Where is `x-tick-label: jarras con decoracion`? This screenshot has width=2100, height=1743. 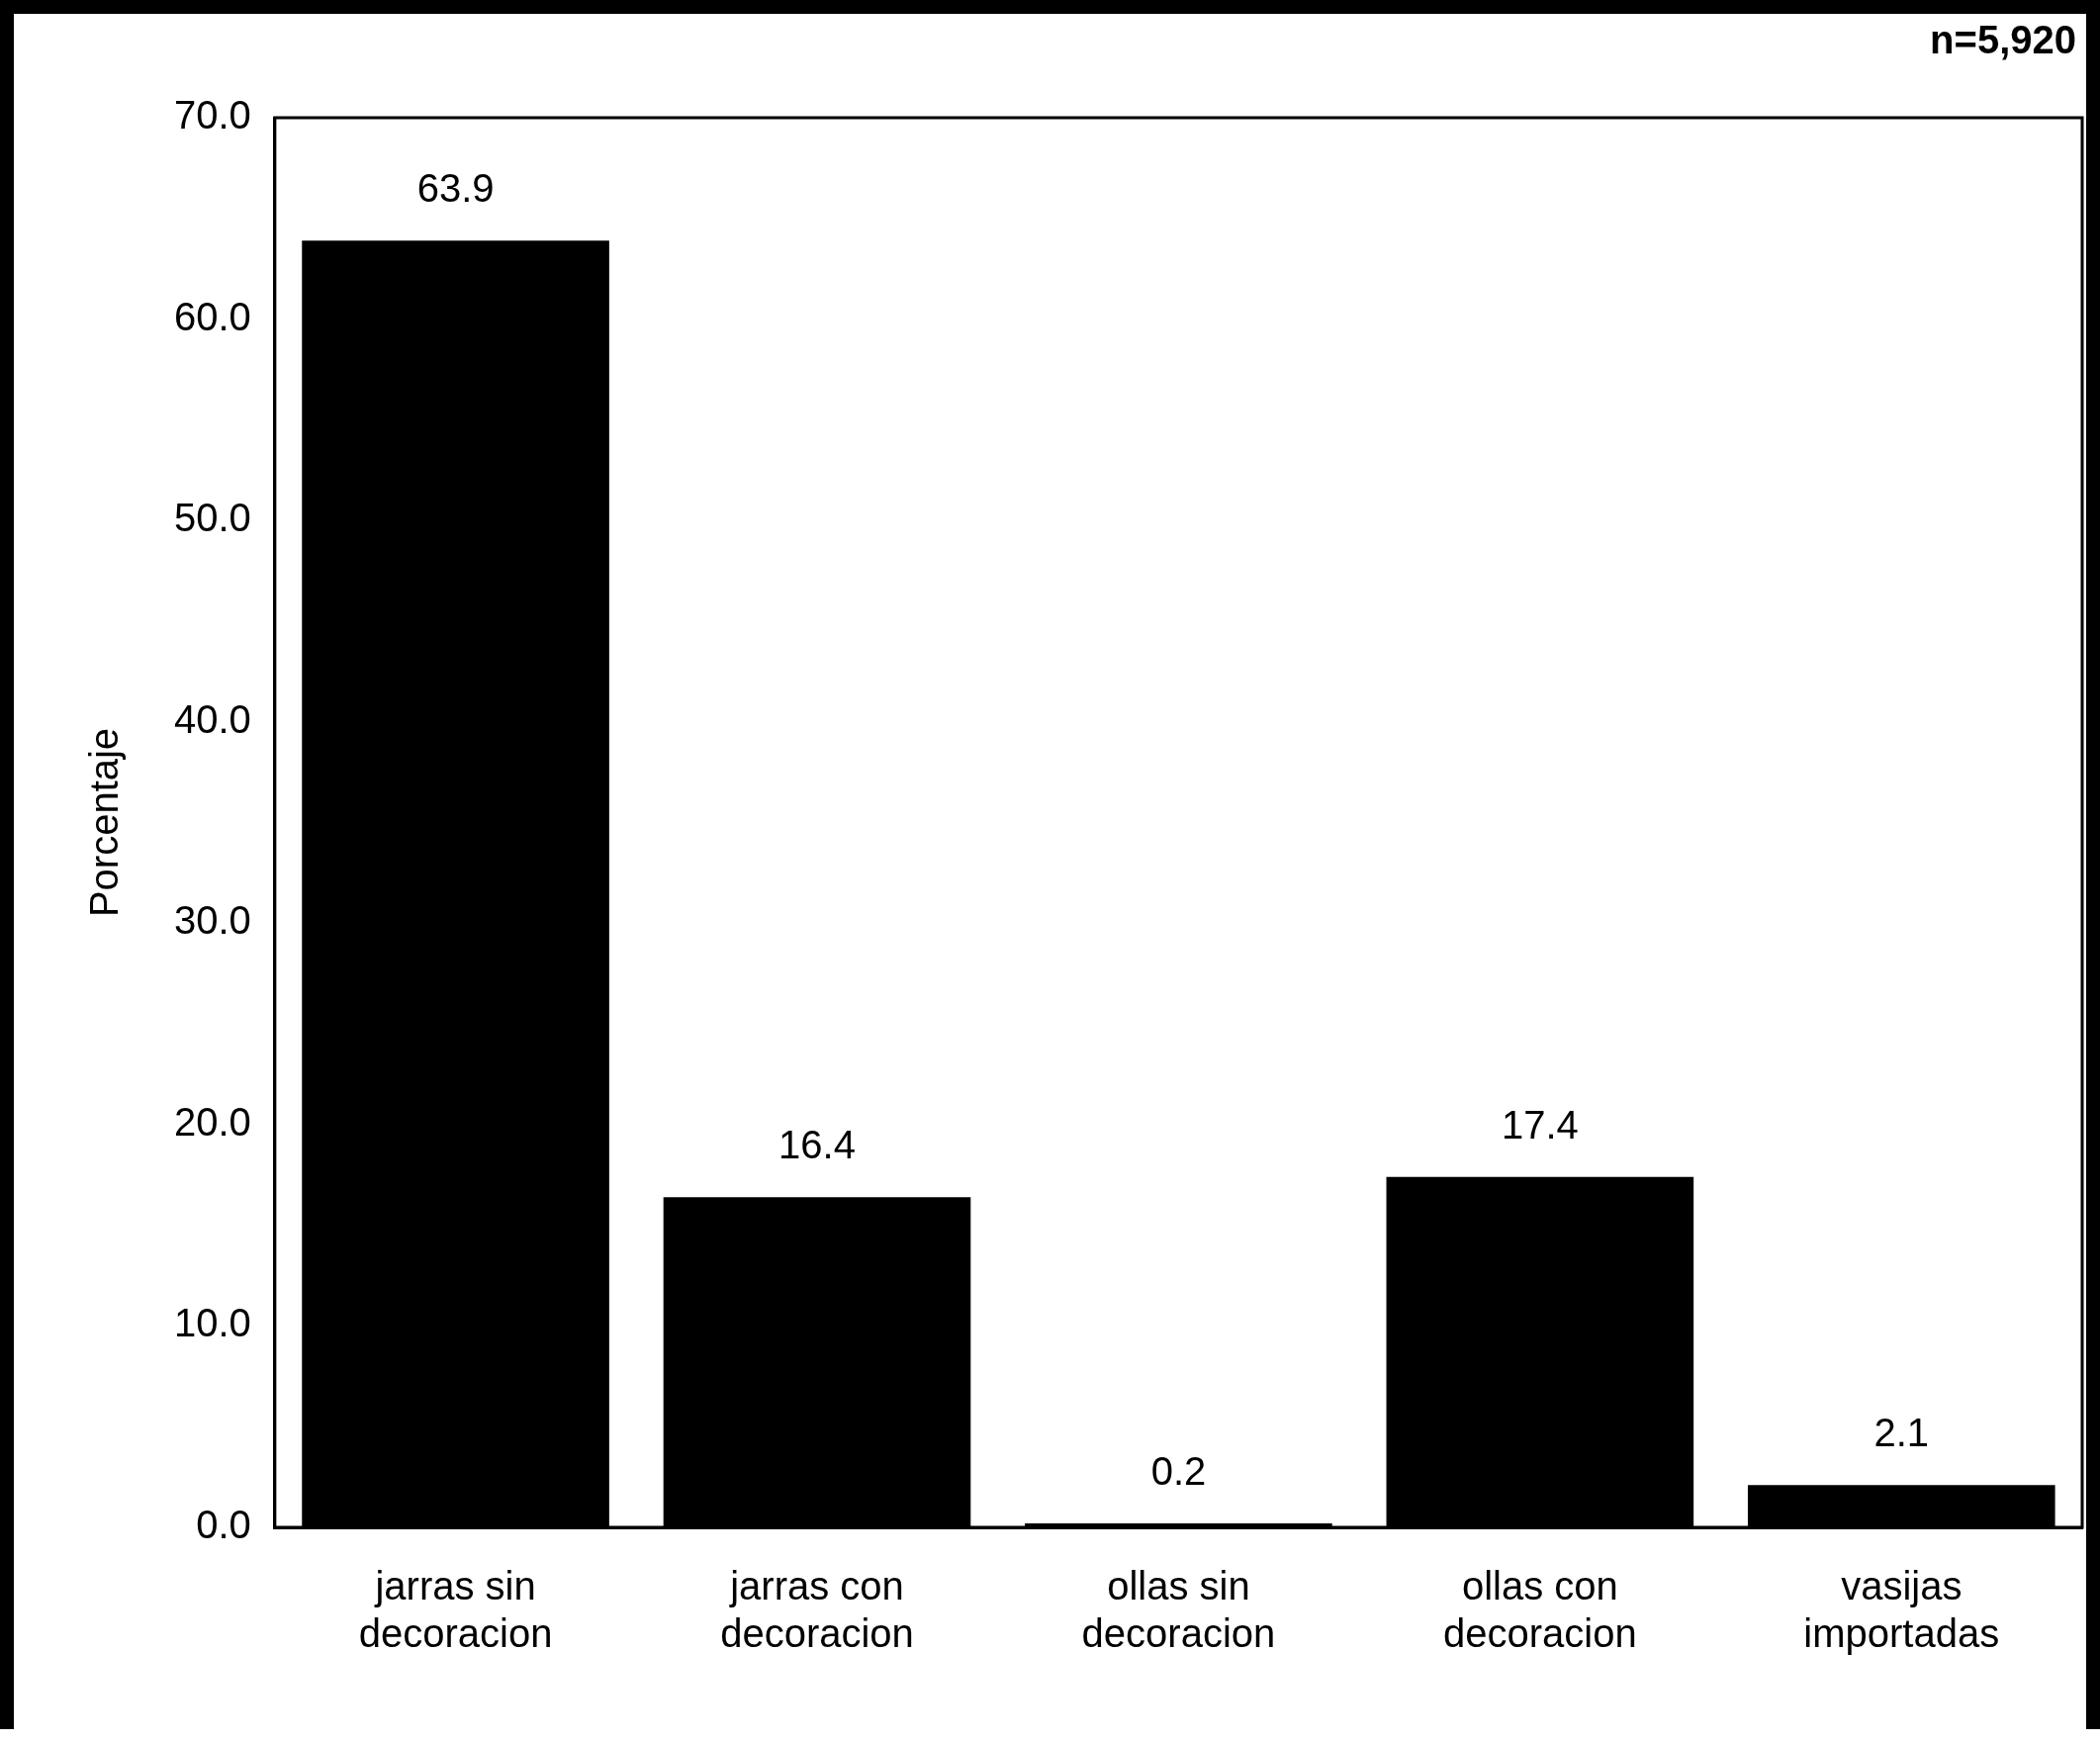 x-tick-label: jarras con decoracion is located at coordinates (817, 1610).